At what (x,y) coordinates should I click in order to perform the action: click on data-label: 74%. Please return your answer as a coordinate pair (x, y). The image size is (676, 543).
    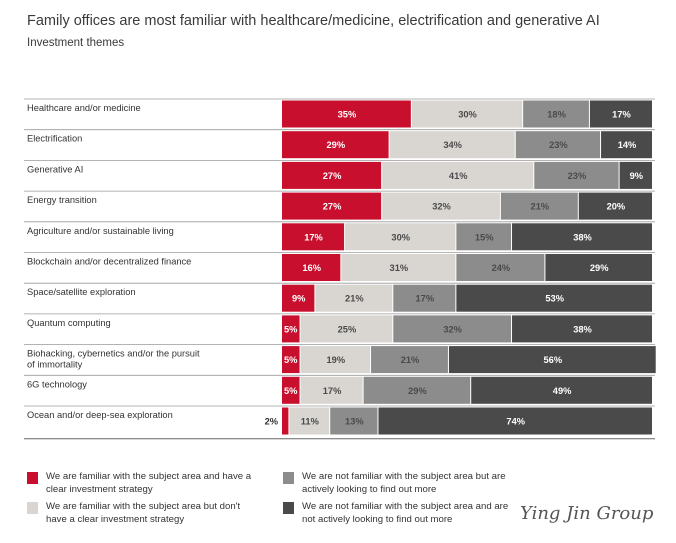
    Looking at the image, I should click on (515, 422).